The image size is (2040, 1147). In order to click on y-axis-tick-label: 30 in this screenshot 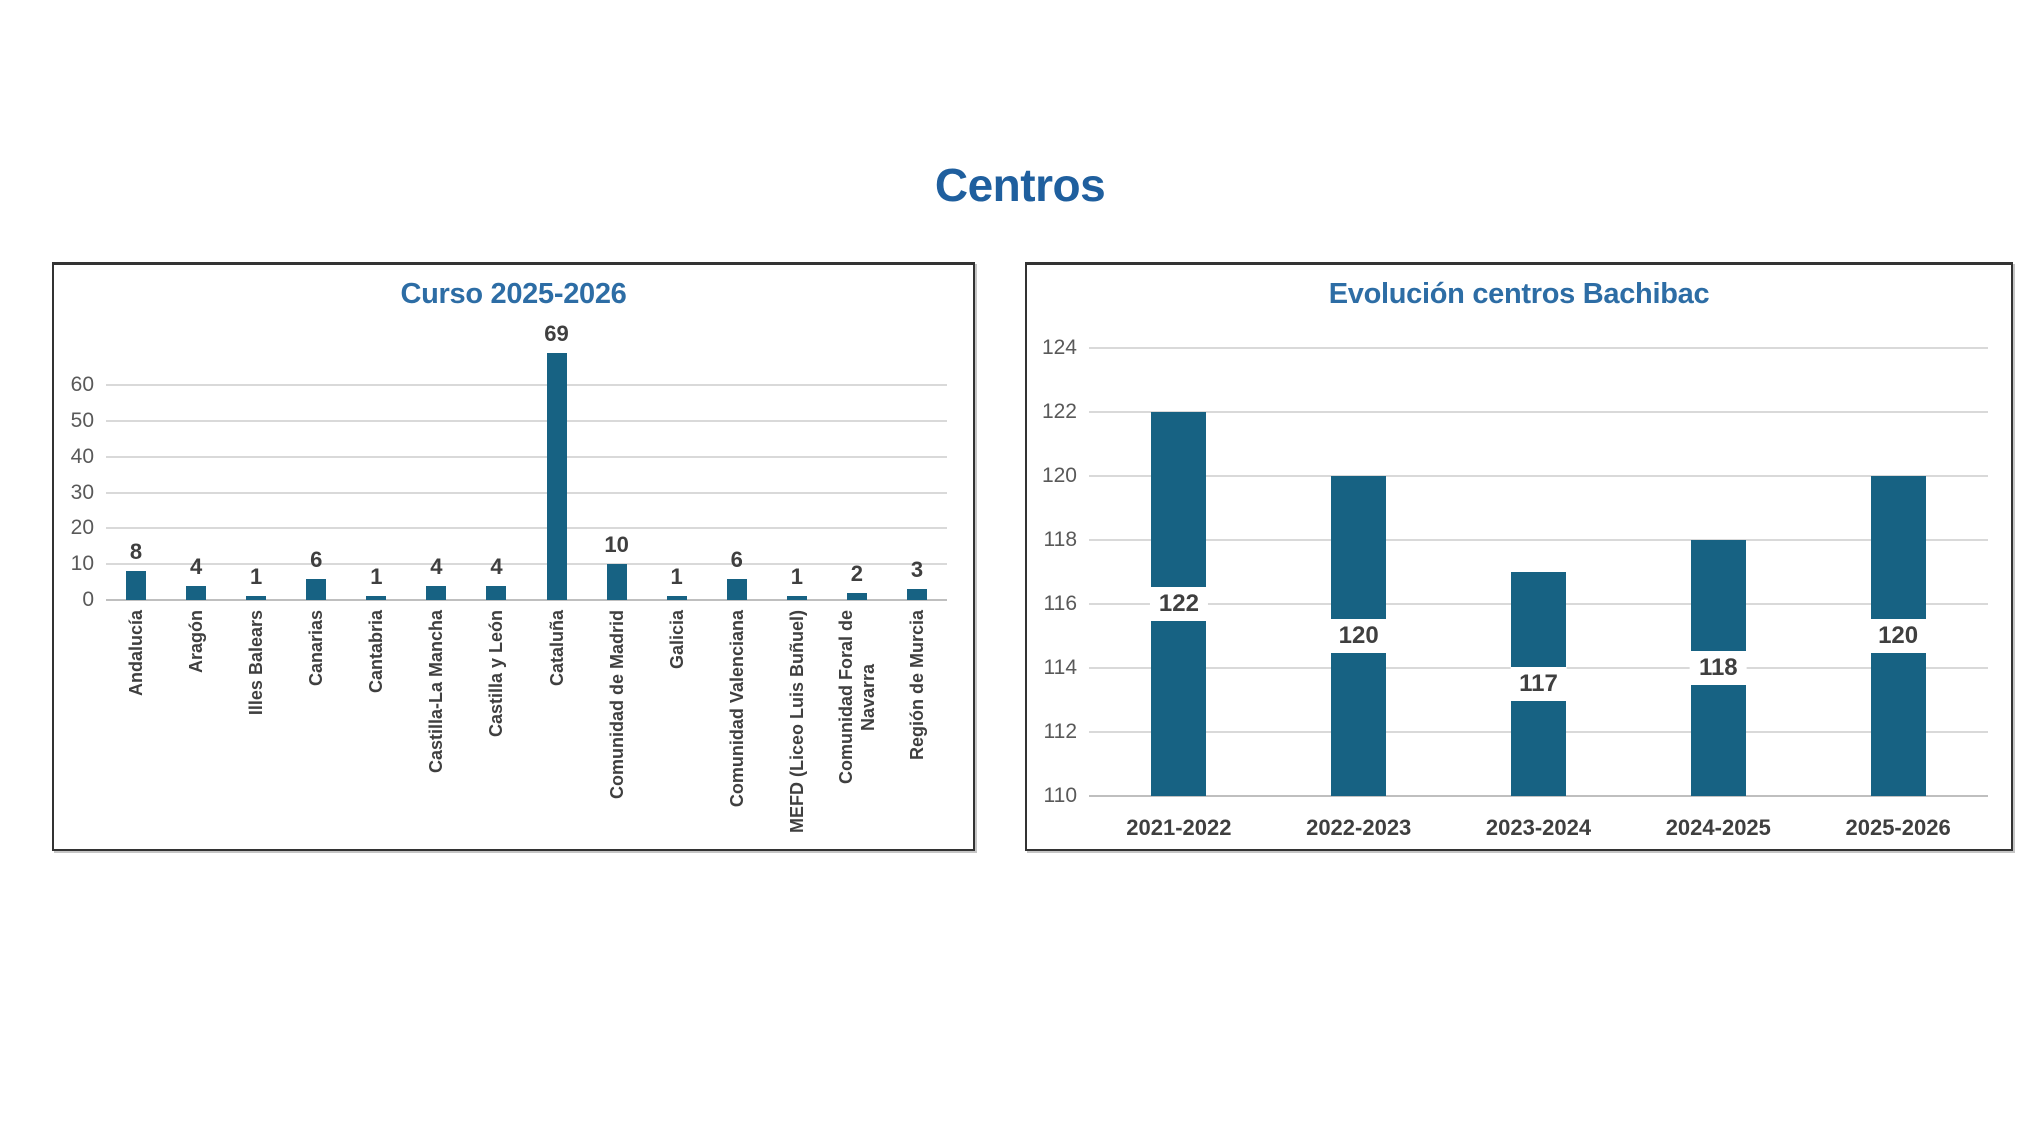, I will do `click(82, 492)`.